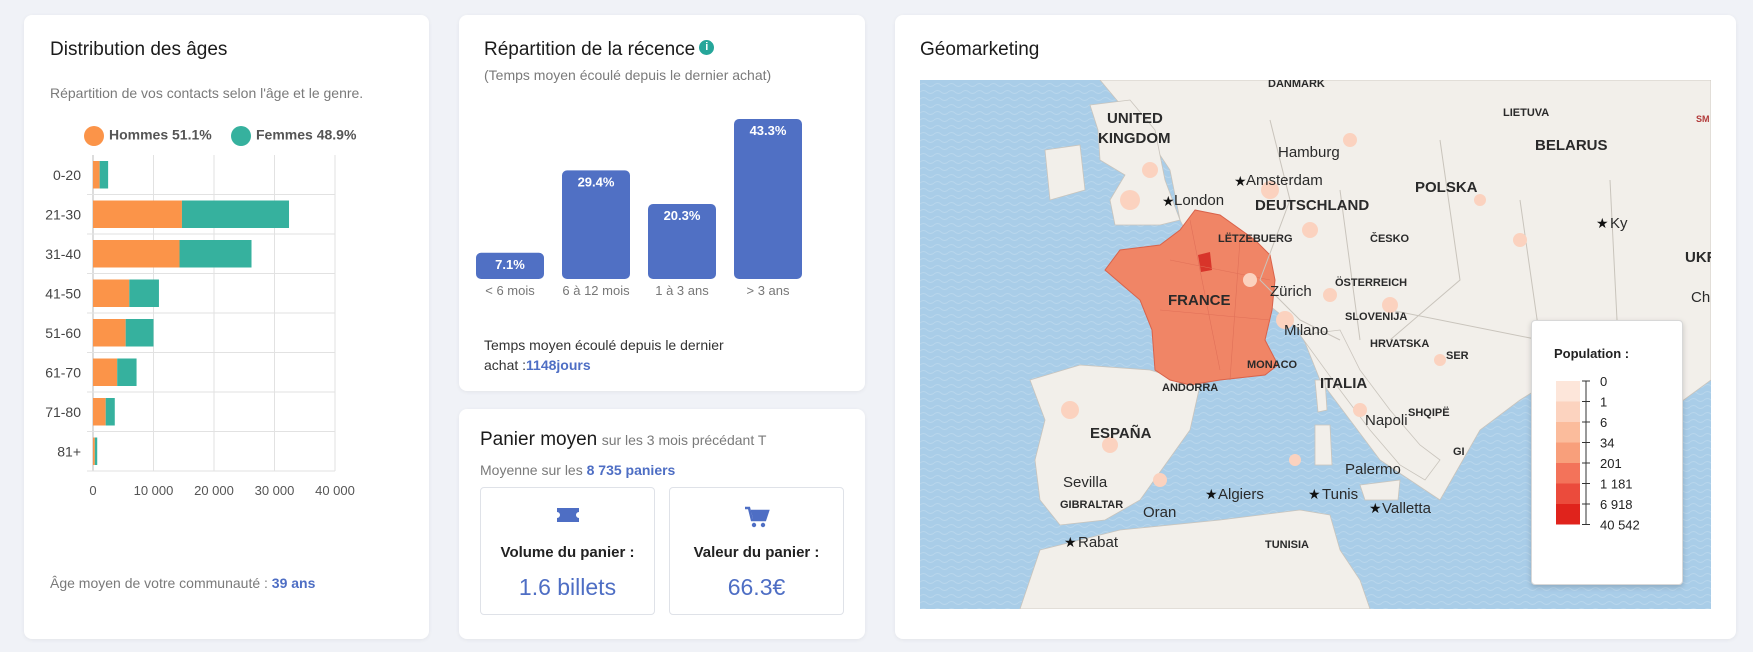 This screenshot has height=652, width=1753. What do you see at coordinates (1121, 433) in the screenshot?
I see `map-label-espana: ESPAÑA` at bounding box center [1121, 433].